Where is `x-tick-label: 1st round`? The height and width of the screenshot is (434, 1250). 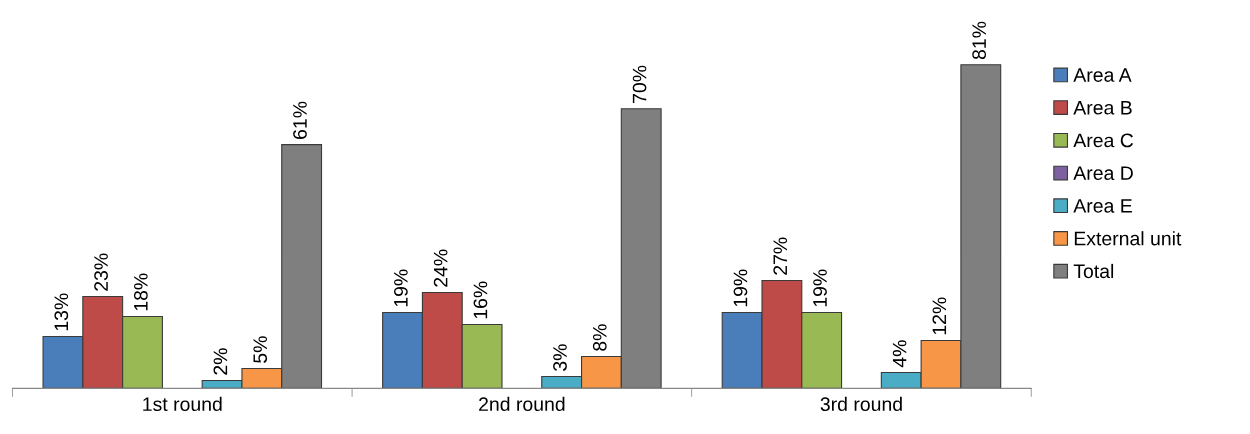
x-tick-label: 1st round is located at coordinates (182, 404).